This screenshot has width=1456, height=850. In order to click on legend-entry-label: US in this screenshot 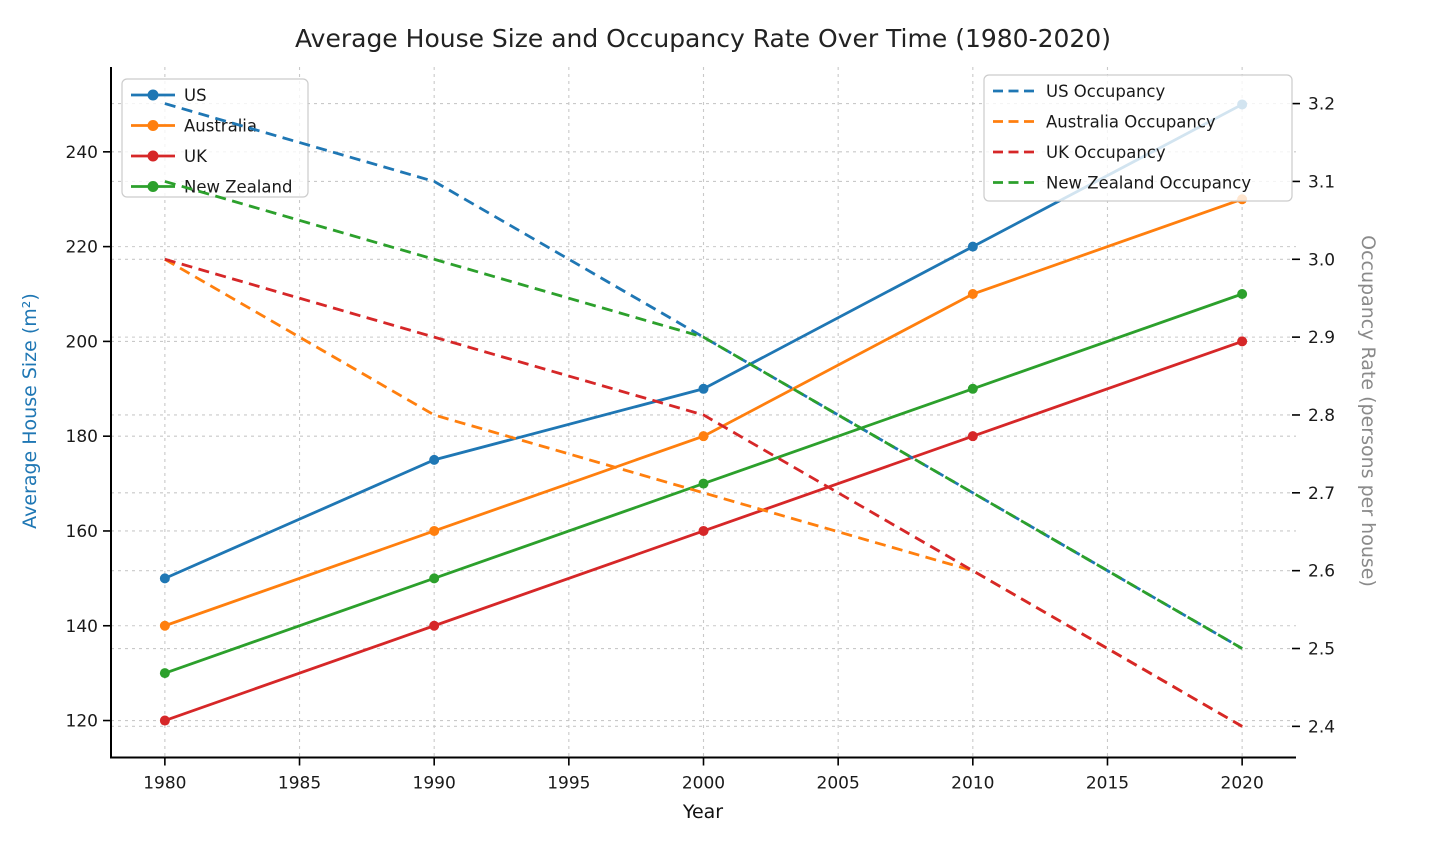, I will do `click(195, 95)`.